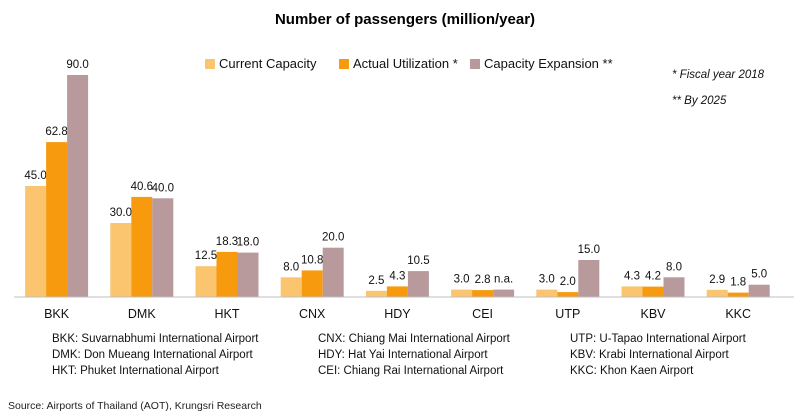 The width and height of the screenshot is (800, 418). I want to click on data-label-bkk-current-capacity: 45.0, so click(35, 176).